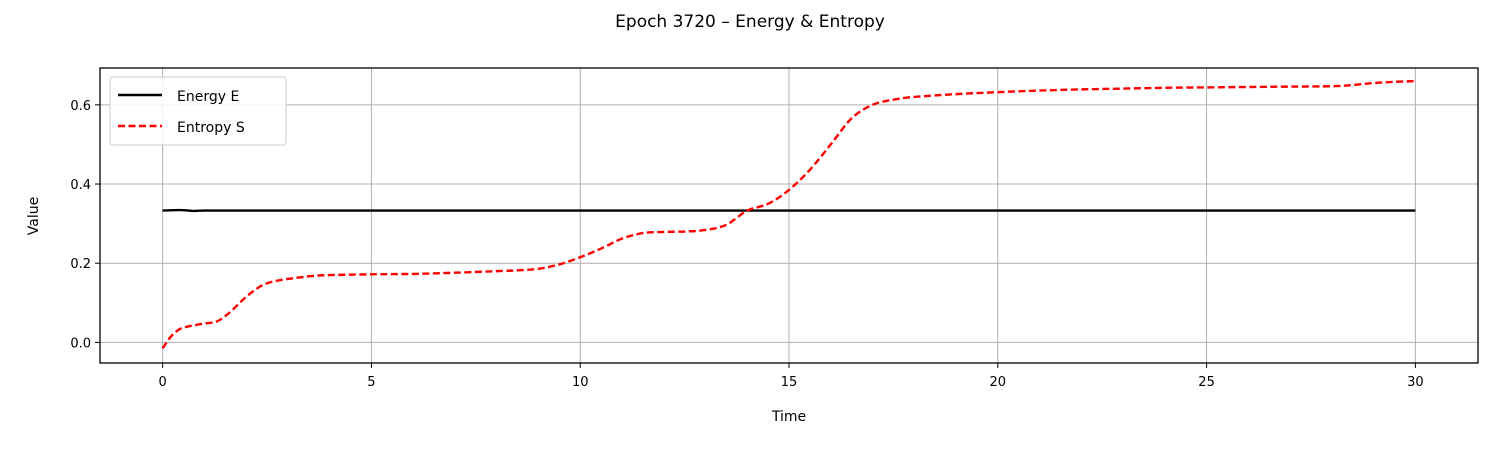 The width and height of the screenshot is (1500, 450). Describe the element at coordinates (789, 382) in the screenshot. I see `x-tick-label: 15` at that location.